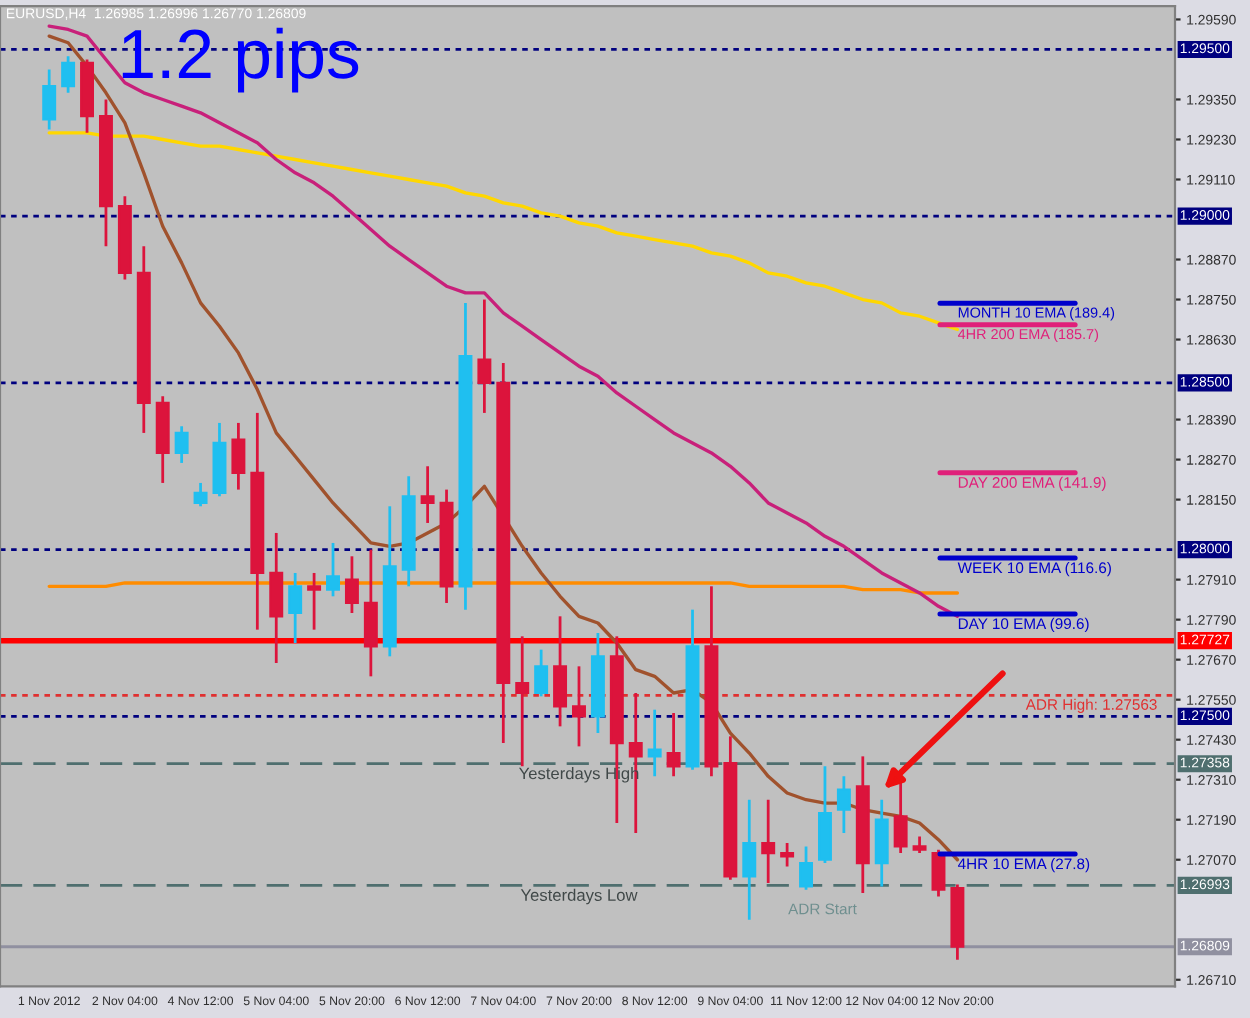  I want to click on annotation: 1.2 pips, so click(240, 60).